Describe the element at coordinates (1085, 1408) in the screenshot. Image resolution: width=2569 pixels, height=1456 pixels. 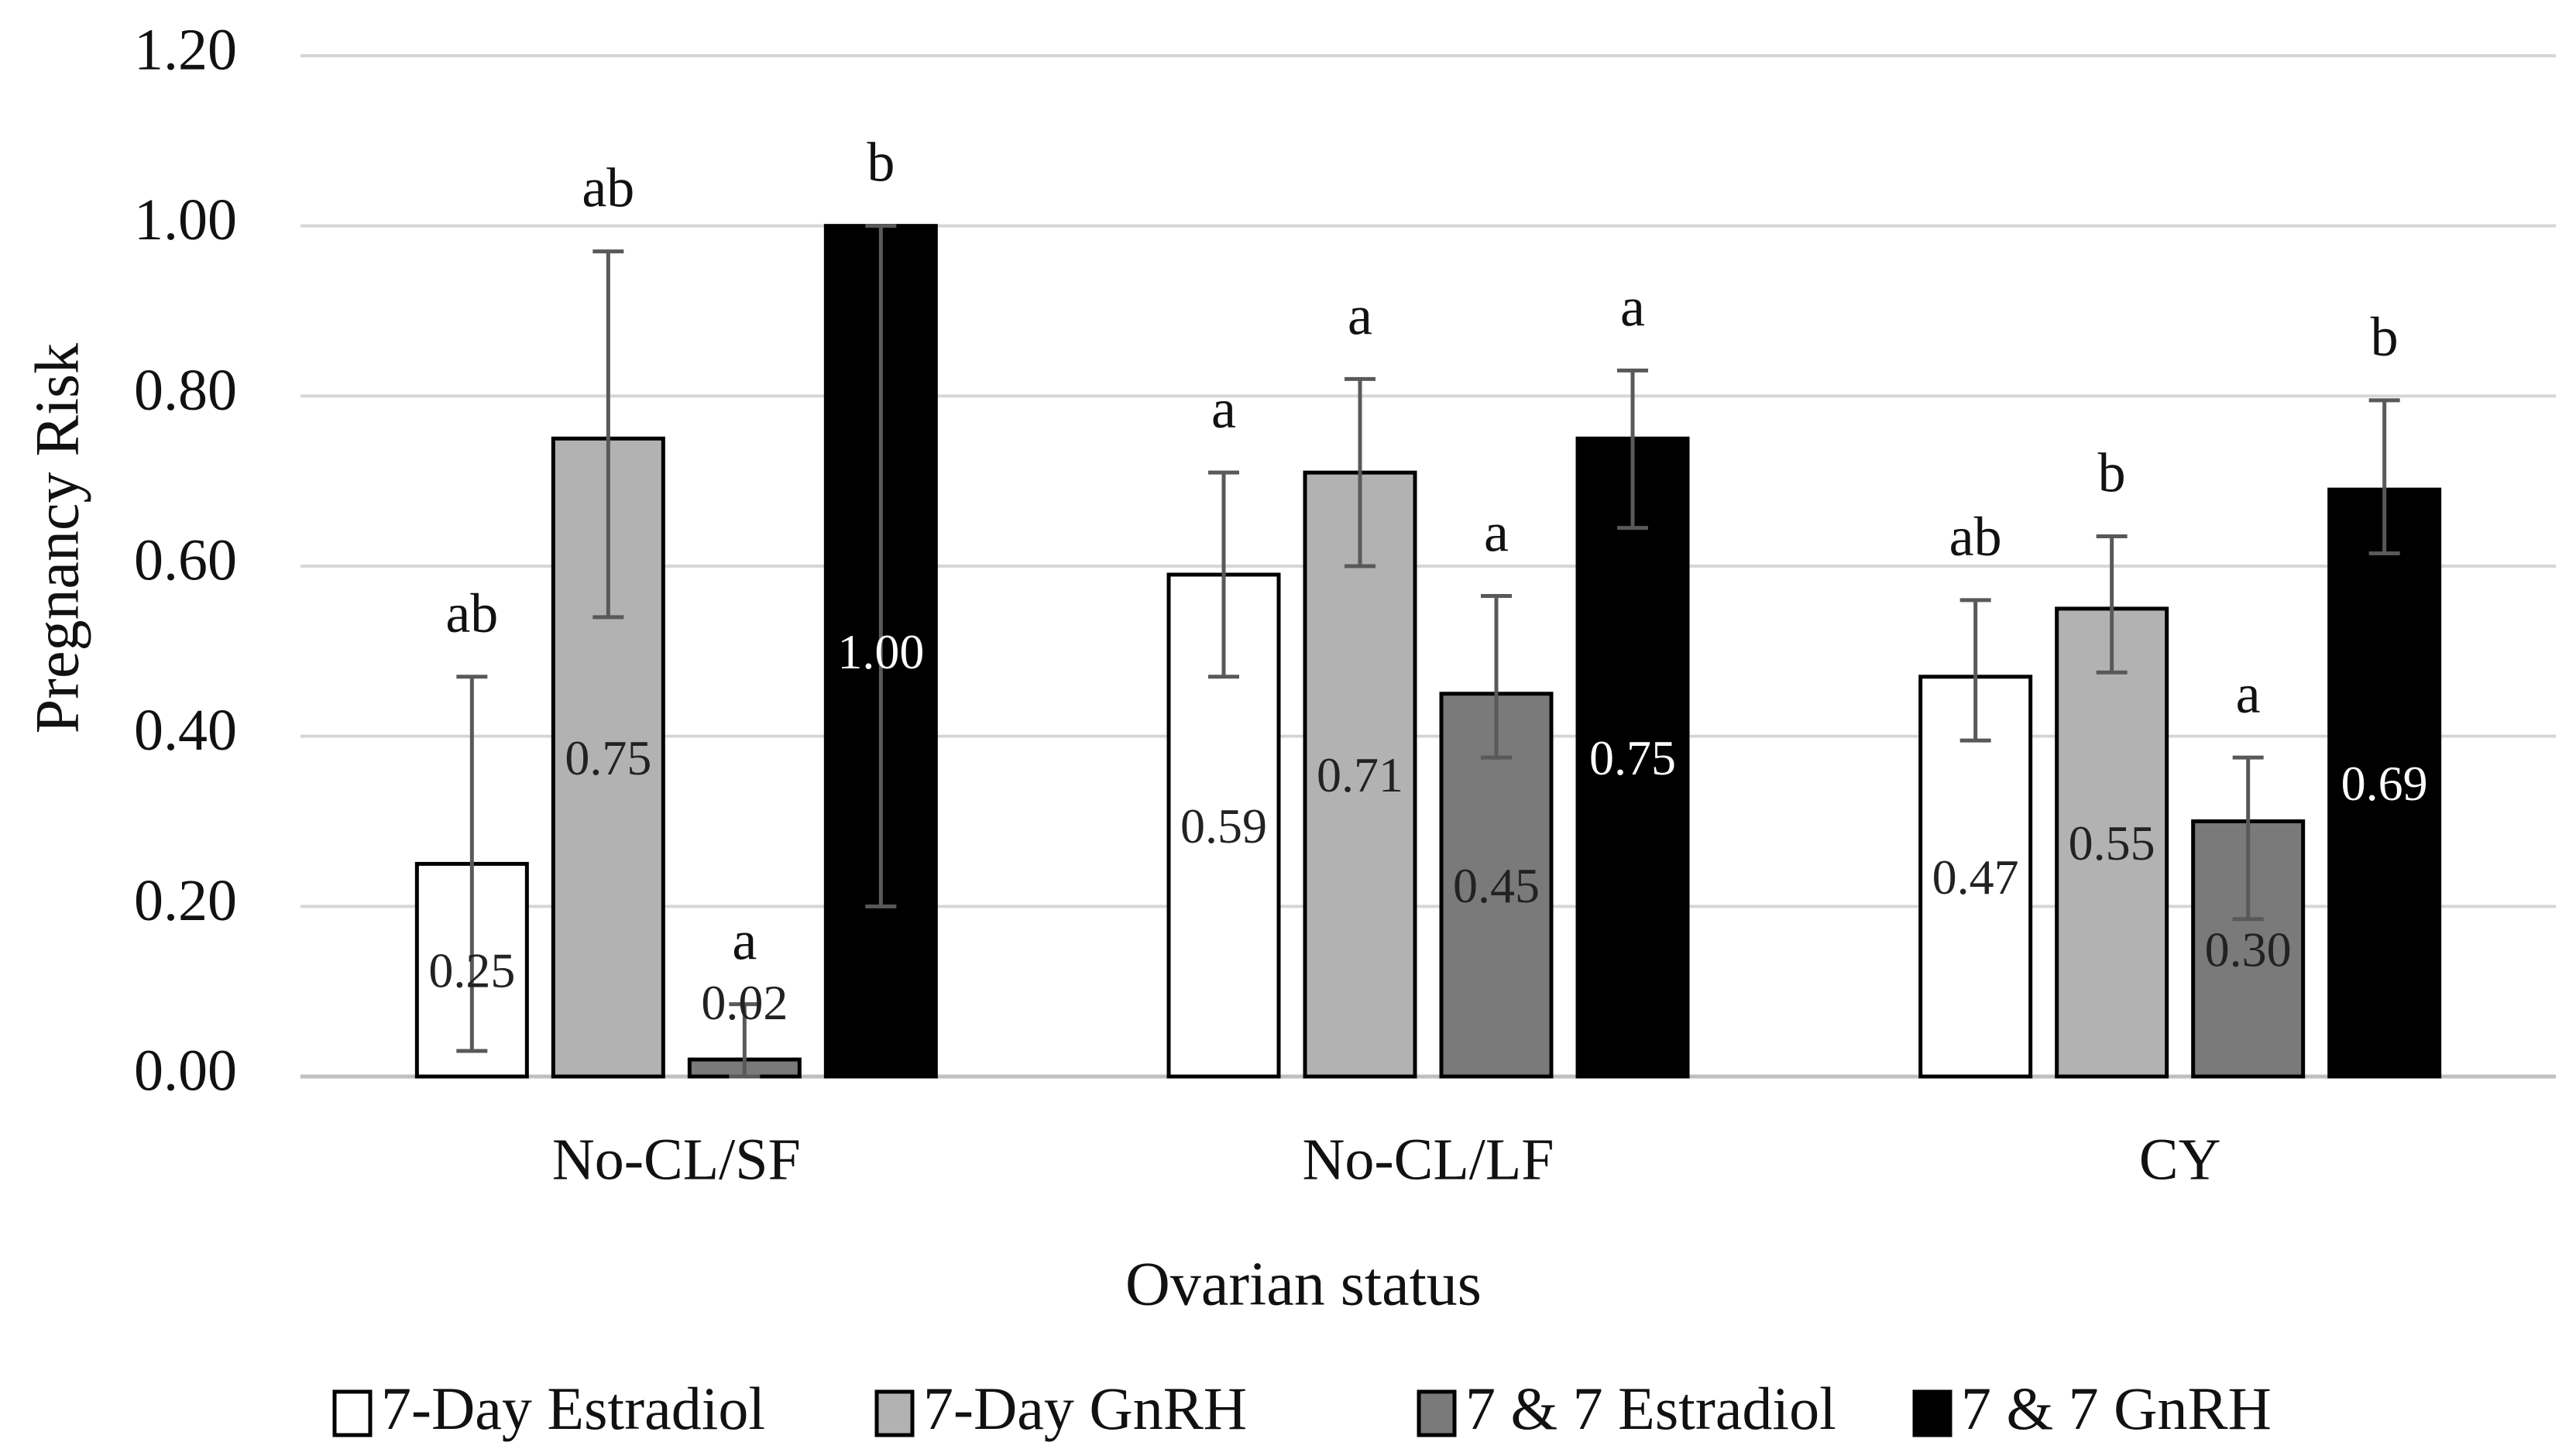
I see `legend-label: 7-Day GnRH` at that location.